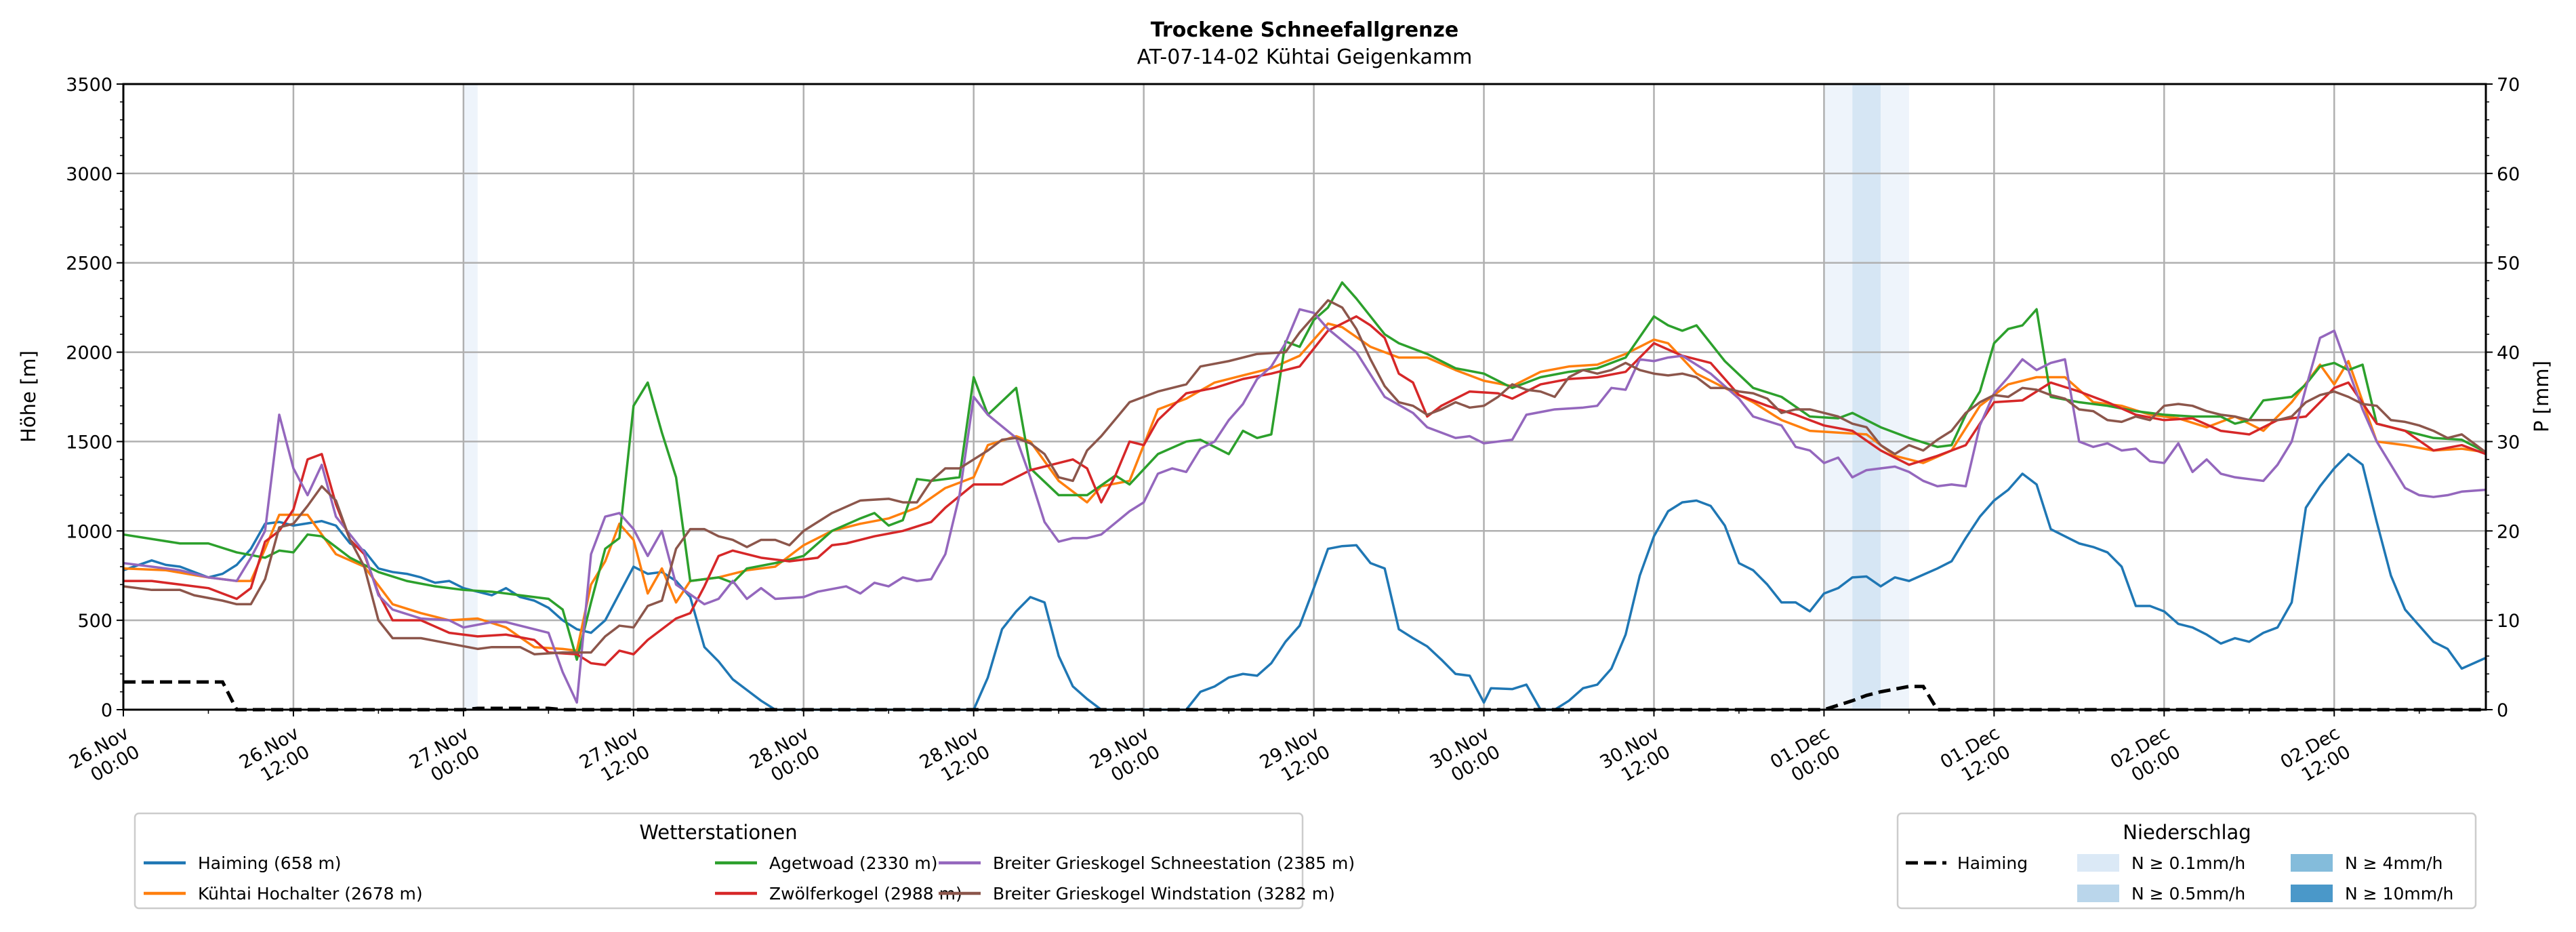  I want to click on y-tick-label: 0, so click(107, 710).